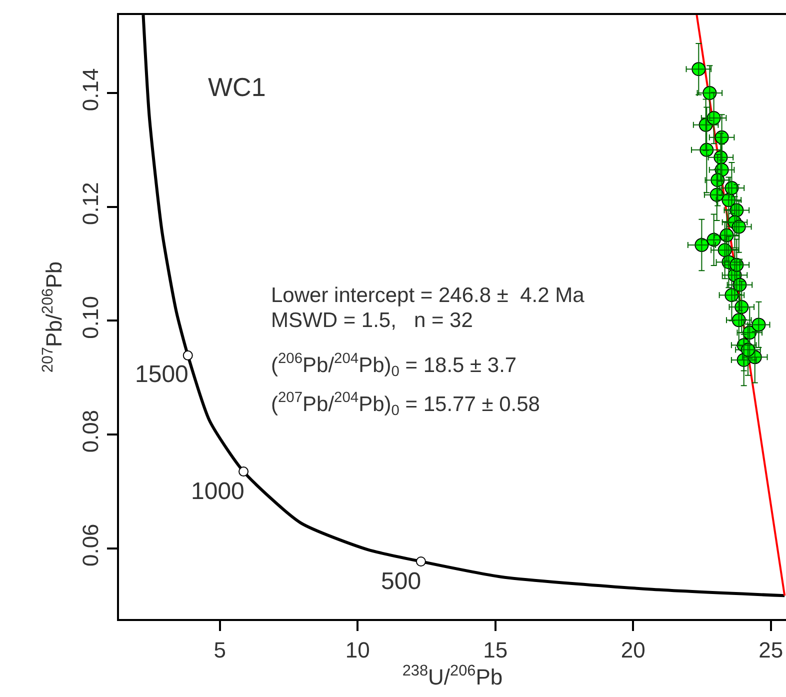 The width and height of the screenshot is (786, 697). What do you see at coordinates (91, 203) in the screenshot?
I see `y-tick-label: 0.12` at bounding box center [91, 203].